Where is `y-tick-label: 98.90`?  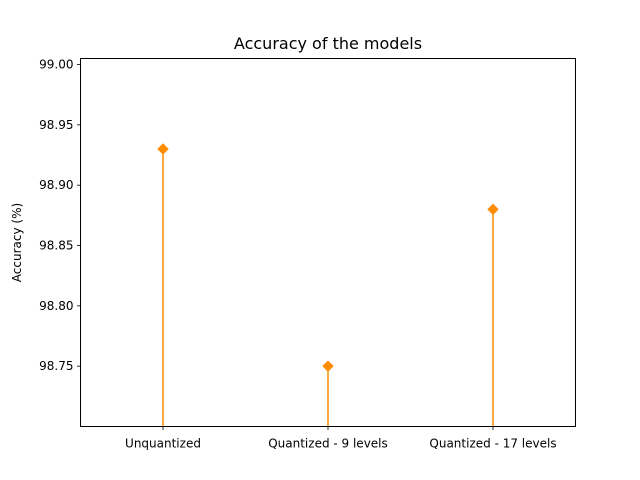 y-tick-label: 98.90 is located at coordinates (56, 185).